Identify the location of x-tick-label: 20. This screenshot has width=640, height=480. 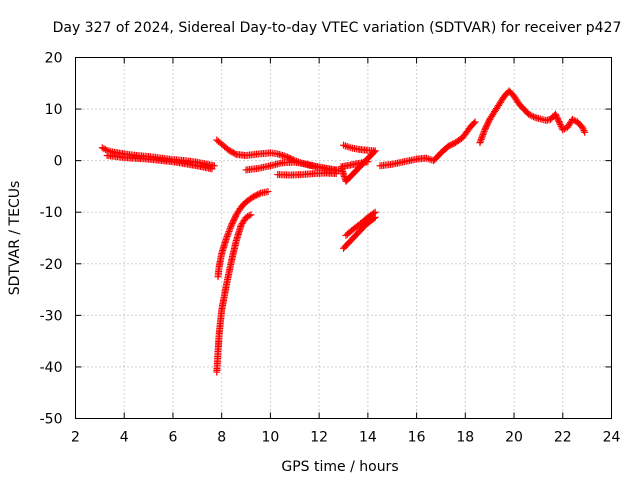
(514, 438).